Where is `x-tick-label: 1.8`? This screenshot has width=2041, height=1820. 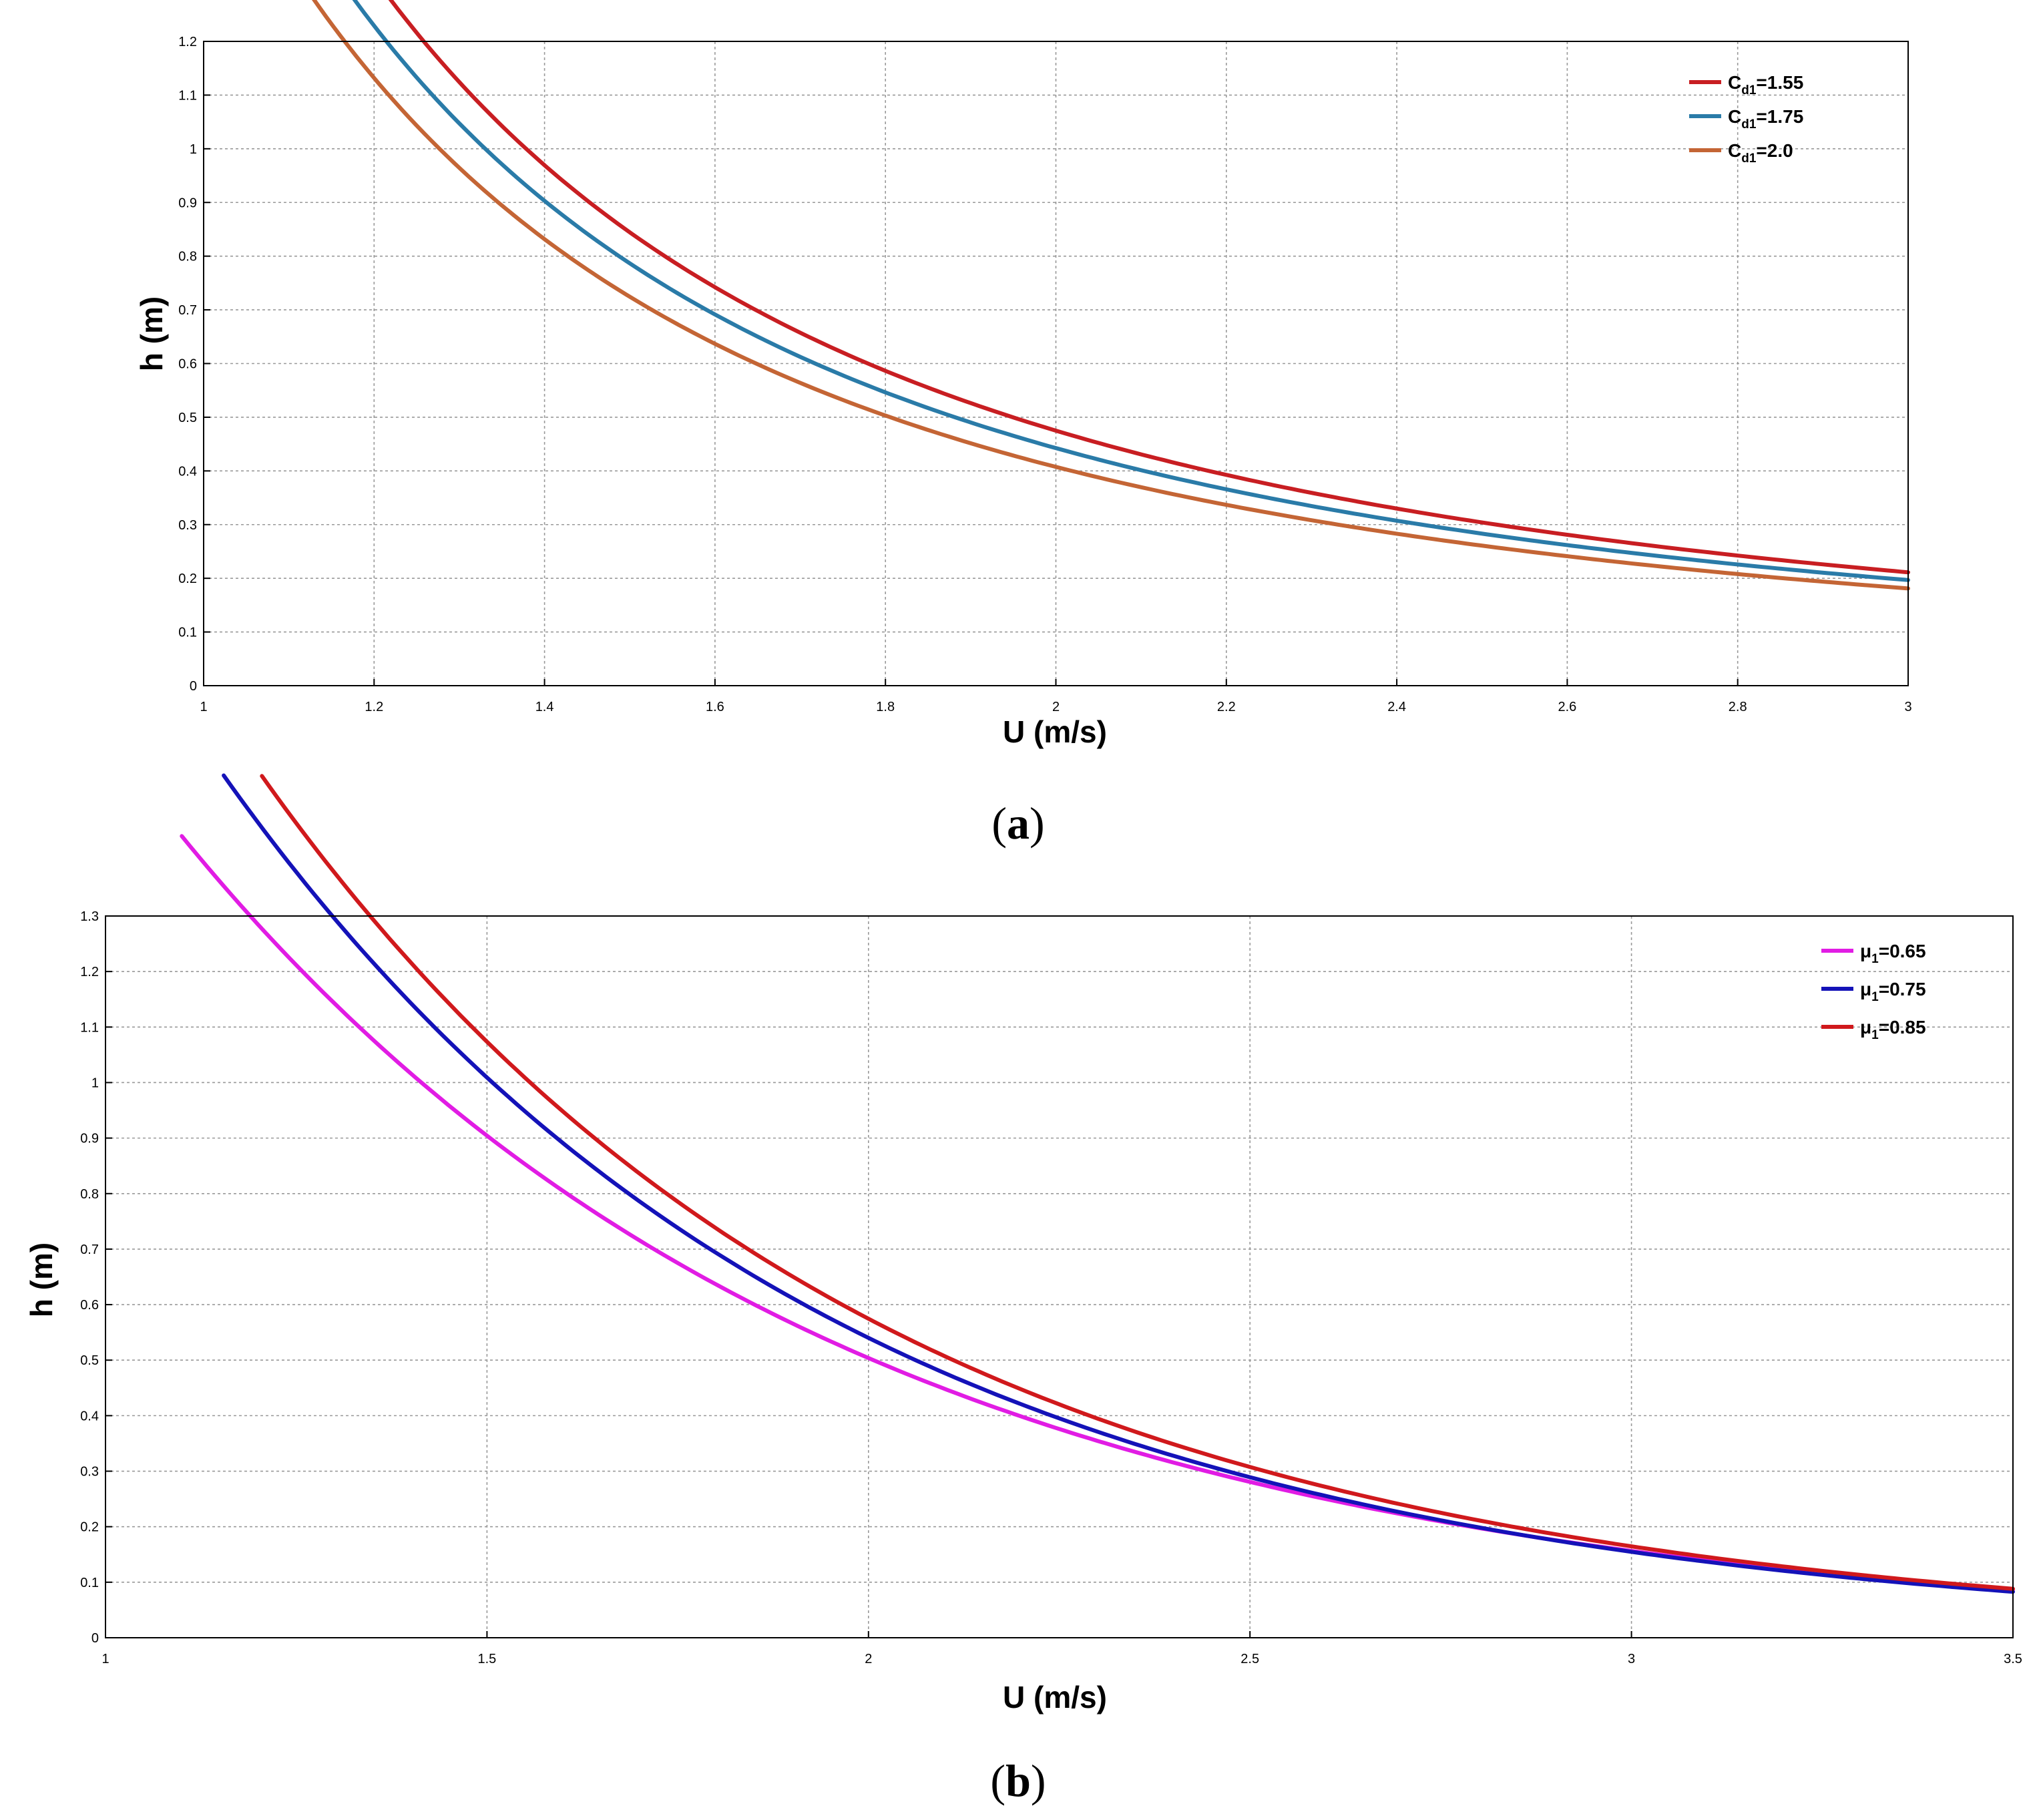 x-tick-label: 1.8 is located at coordinates (885, 707).